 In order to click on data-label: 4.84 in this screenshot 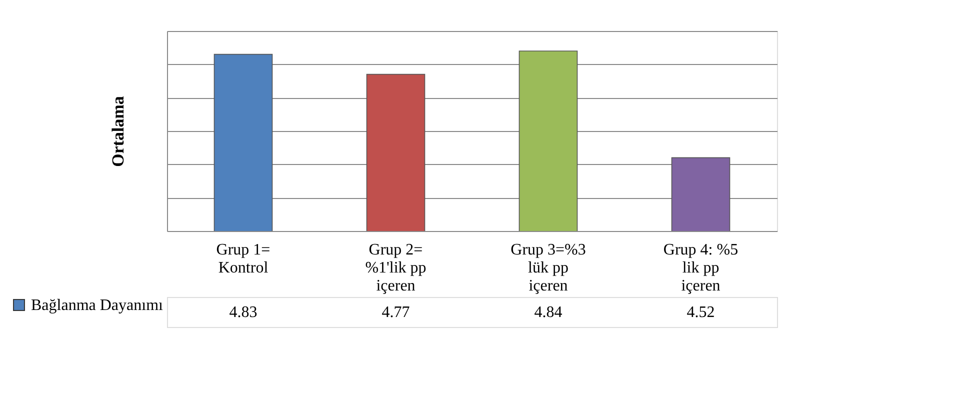, I will do `click(548, 312)`.